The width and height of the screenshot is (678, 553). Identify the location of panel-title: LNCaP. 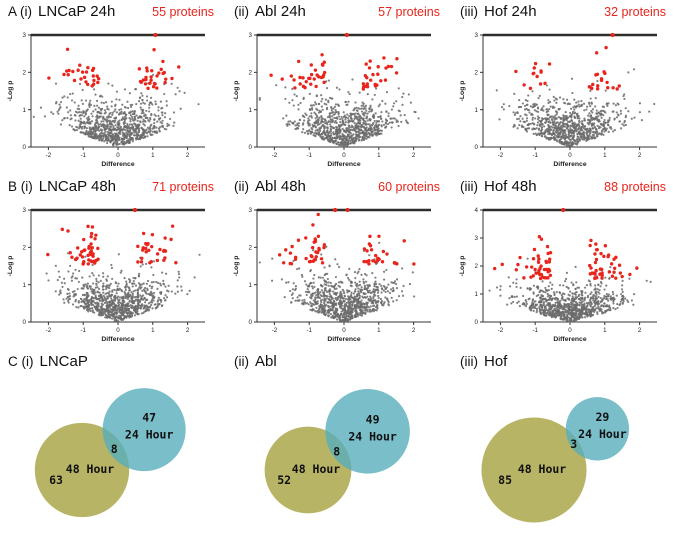
(63, 361).